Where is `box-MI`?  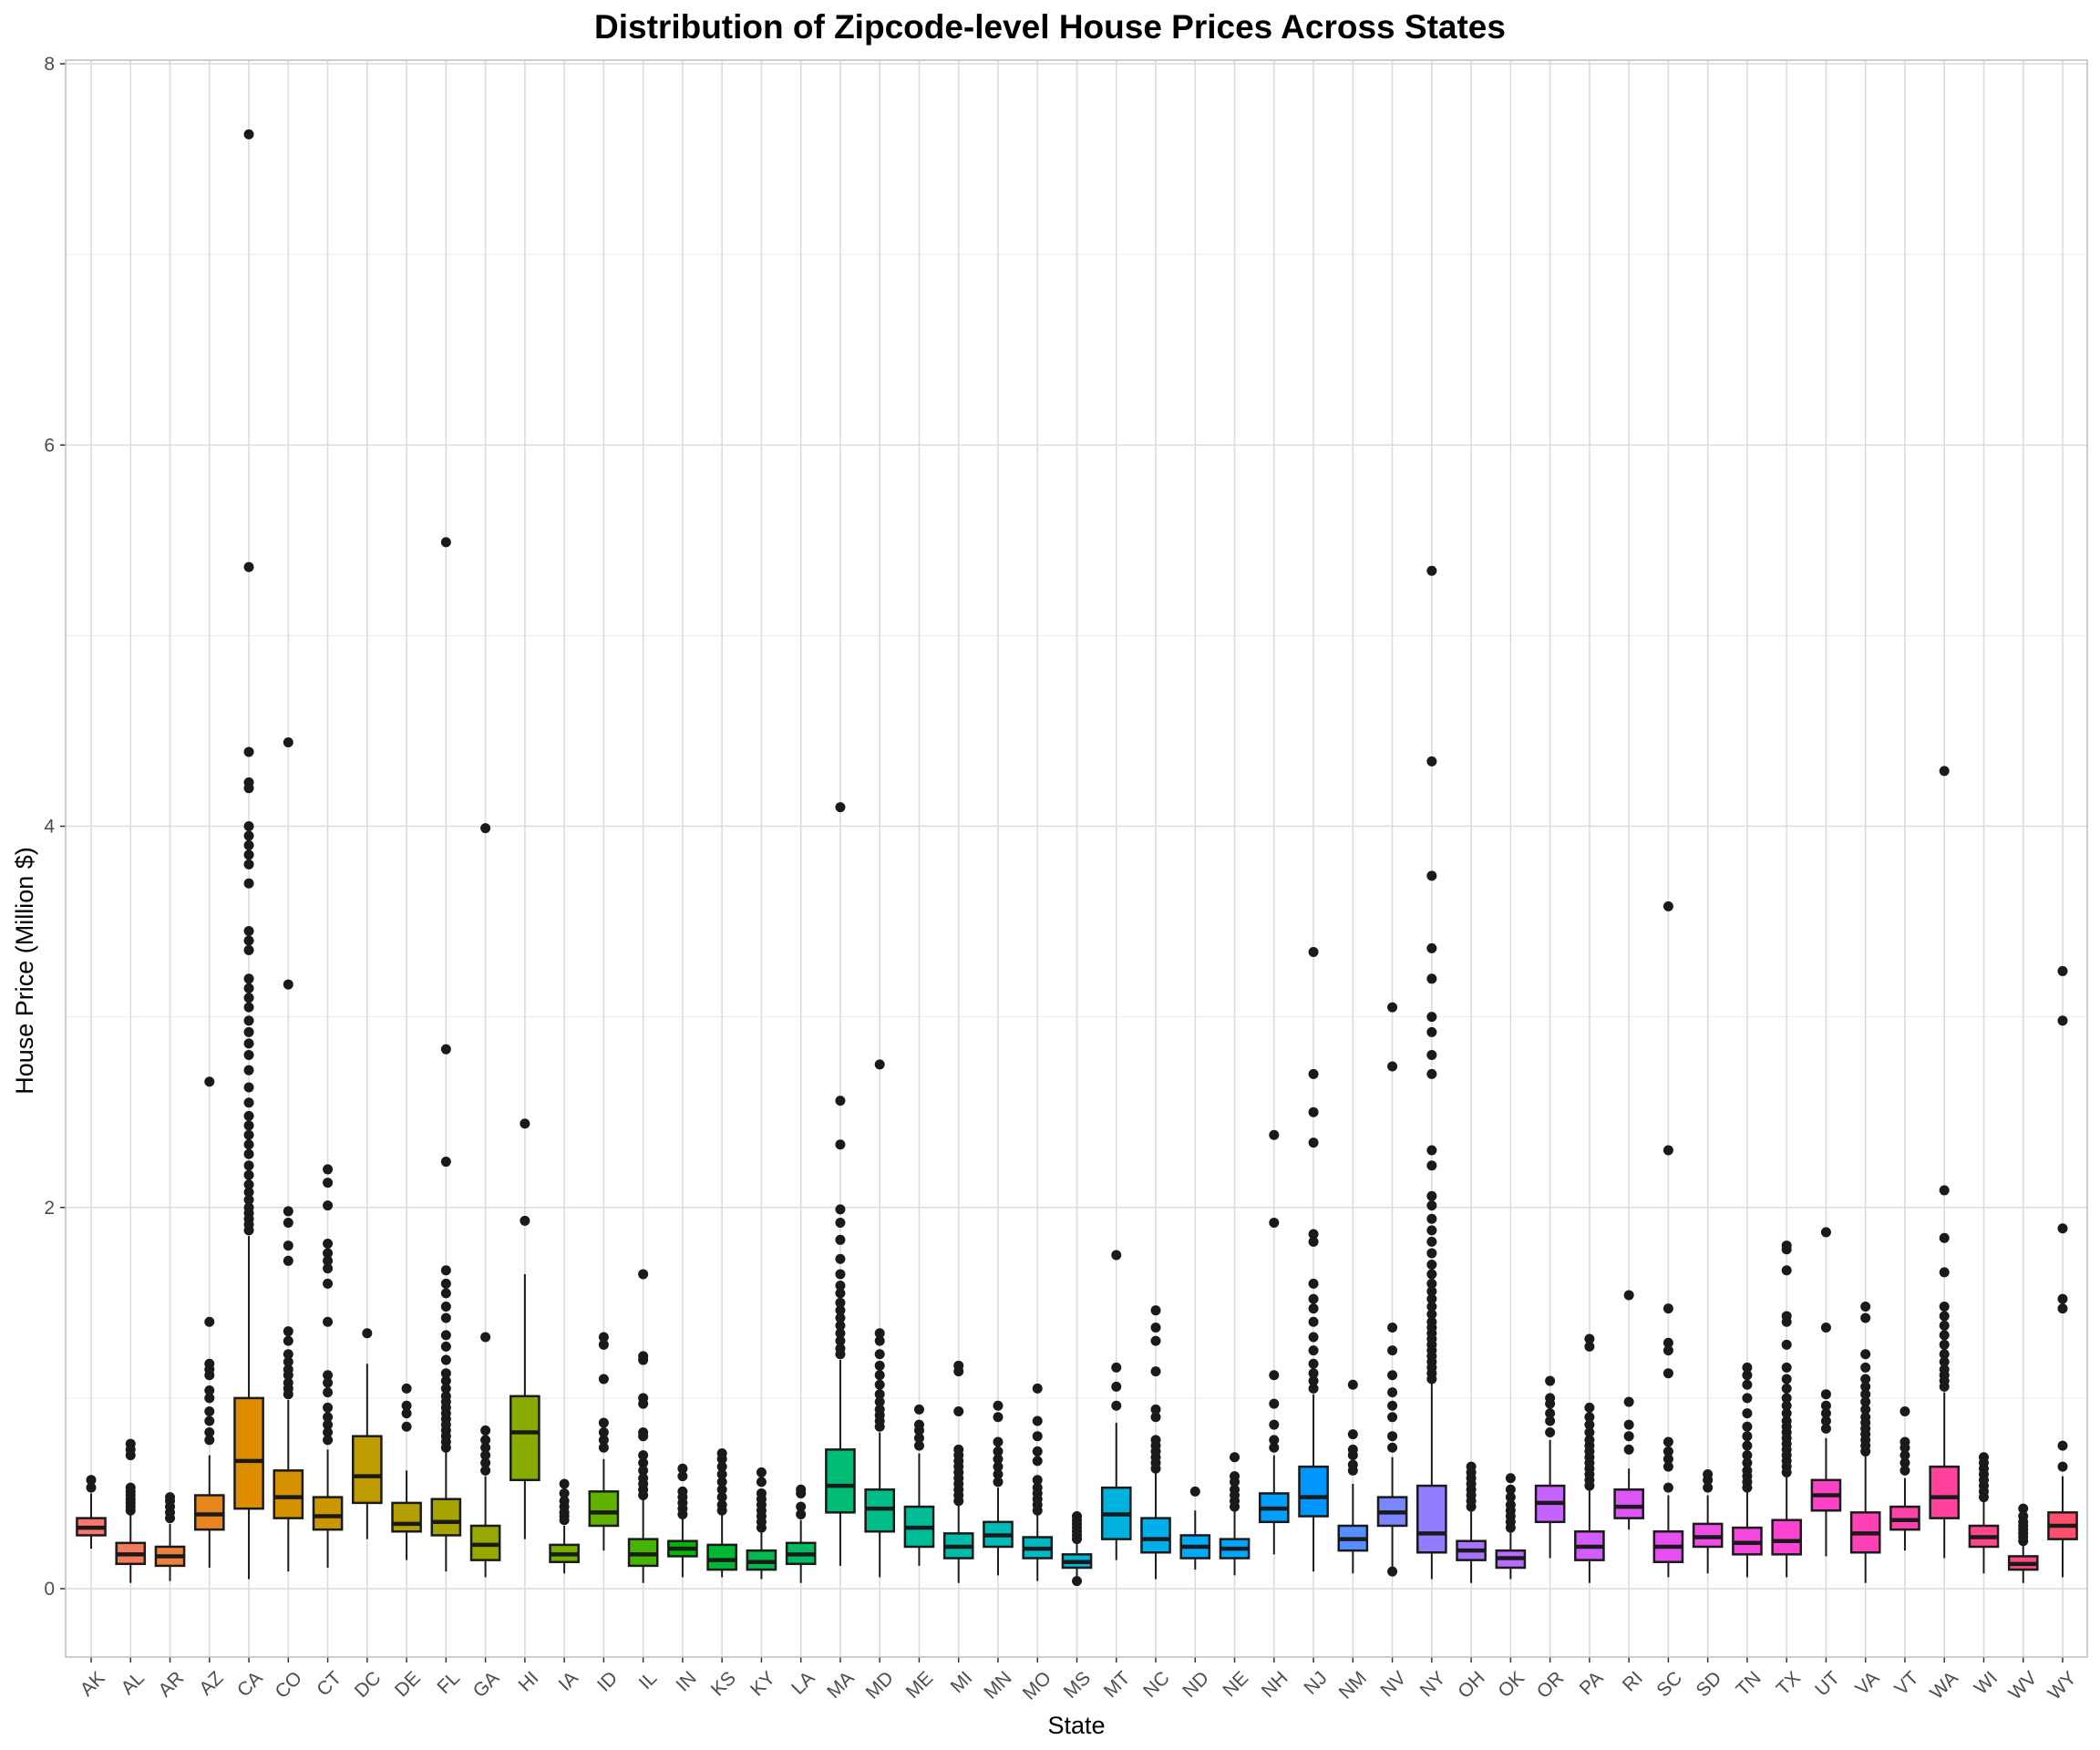
box-MI is located at coordinates (958, 1471).